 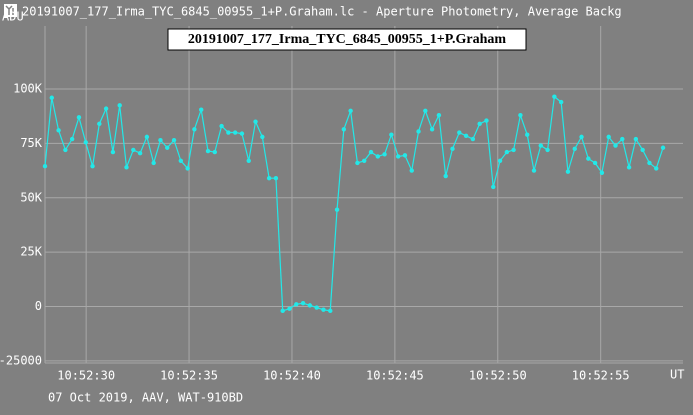 I want to click on x-tick-label: 10:52:40, so click(x=292, y=376).